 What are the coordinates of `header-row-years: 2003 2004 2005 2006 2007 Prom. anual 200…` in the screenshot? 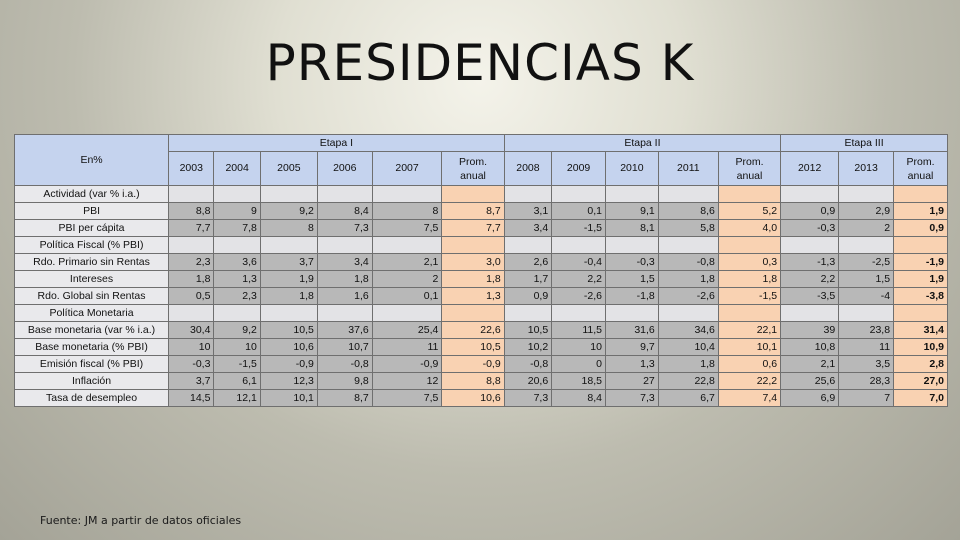 It's located at (481, 168).